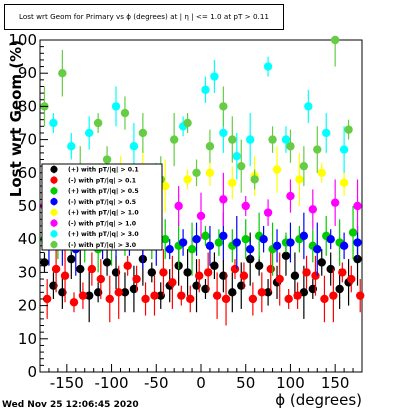 This screenshot has width=400, height=414. I want to click on y-tick-label: 20, so click(27, 306).